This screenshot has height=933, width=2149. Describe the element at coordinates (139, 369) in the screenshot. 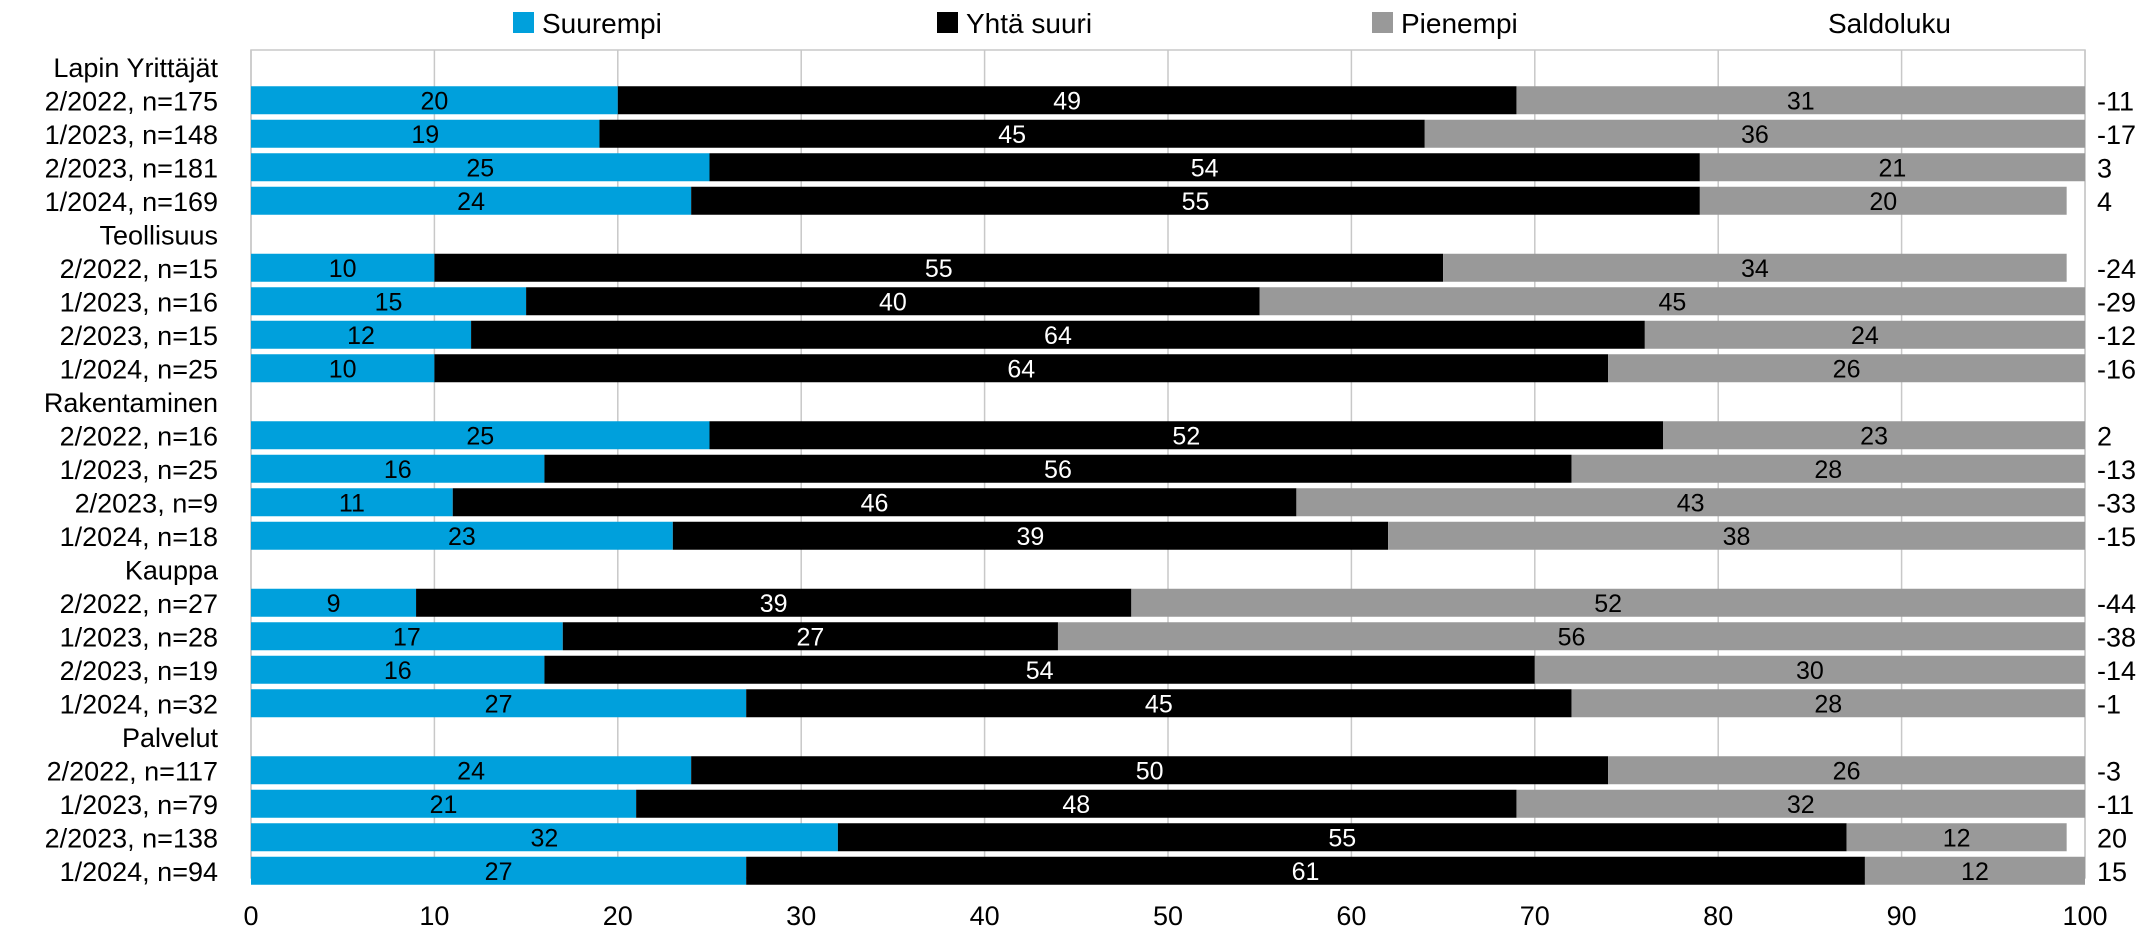

I see `row-label: 1/2024, n=25` at that location.